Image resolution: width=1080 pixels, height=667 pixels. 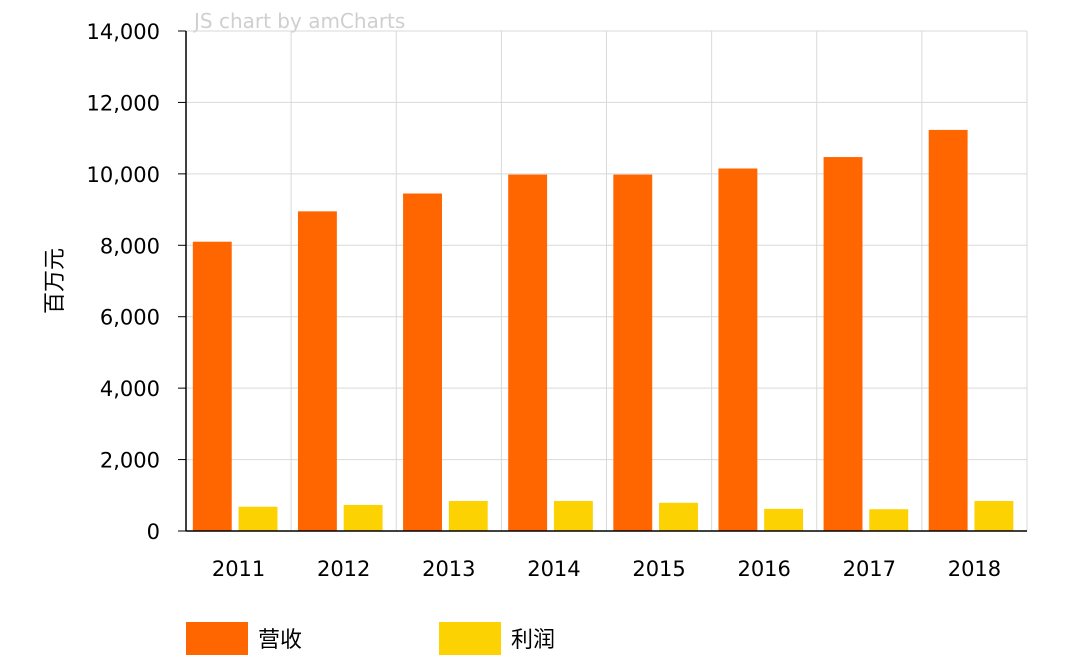 What do you see at coordinates (123, 175) in the screenshot?
I see `y-tick-label: 10,000` at bounding box center [123, 175].